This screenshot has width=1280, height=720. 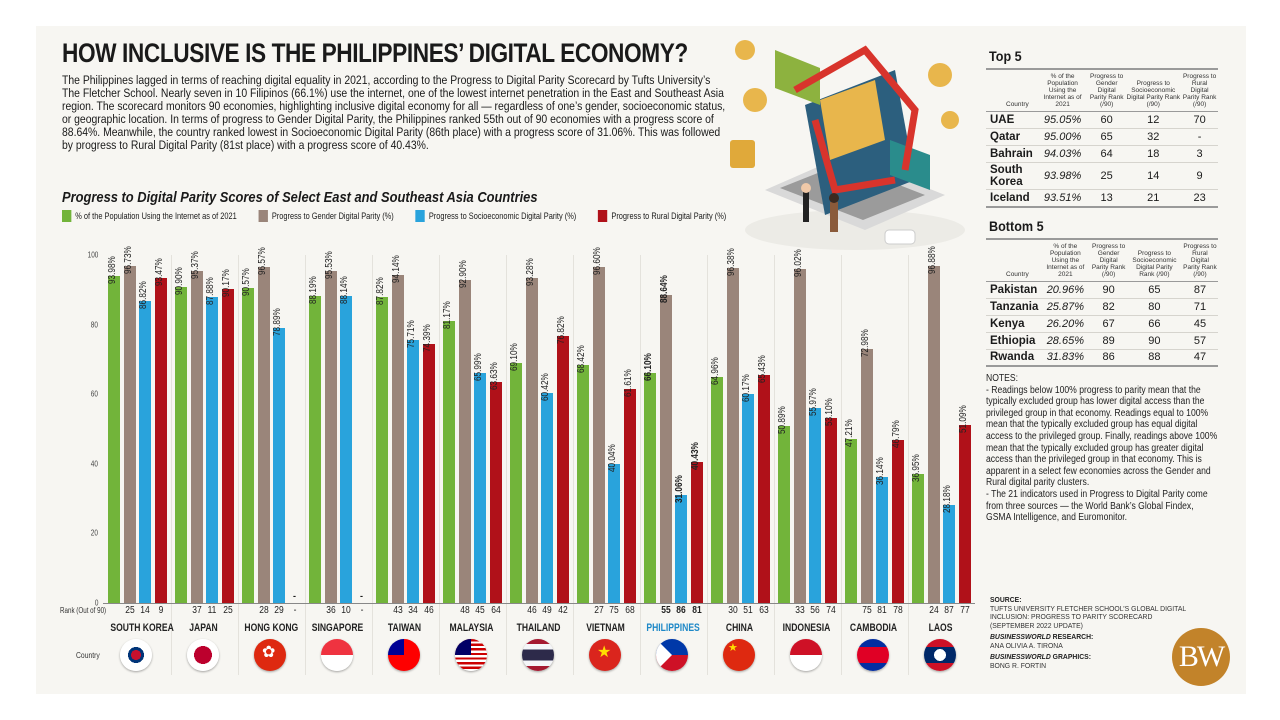 What do you see at coordinates (128, 260) in the screenshot?
I see `bar-value-label: 96.73%` at bounding box center [128, 260].